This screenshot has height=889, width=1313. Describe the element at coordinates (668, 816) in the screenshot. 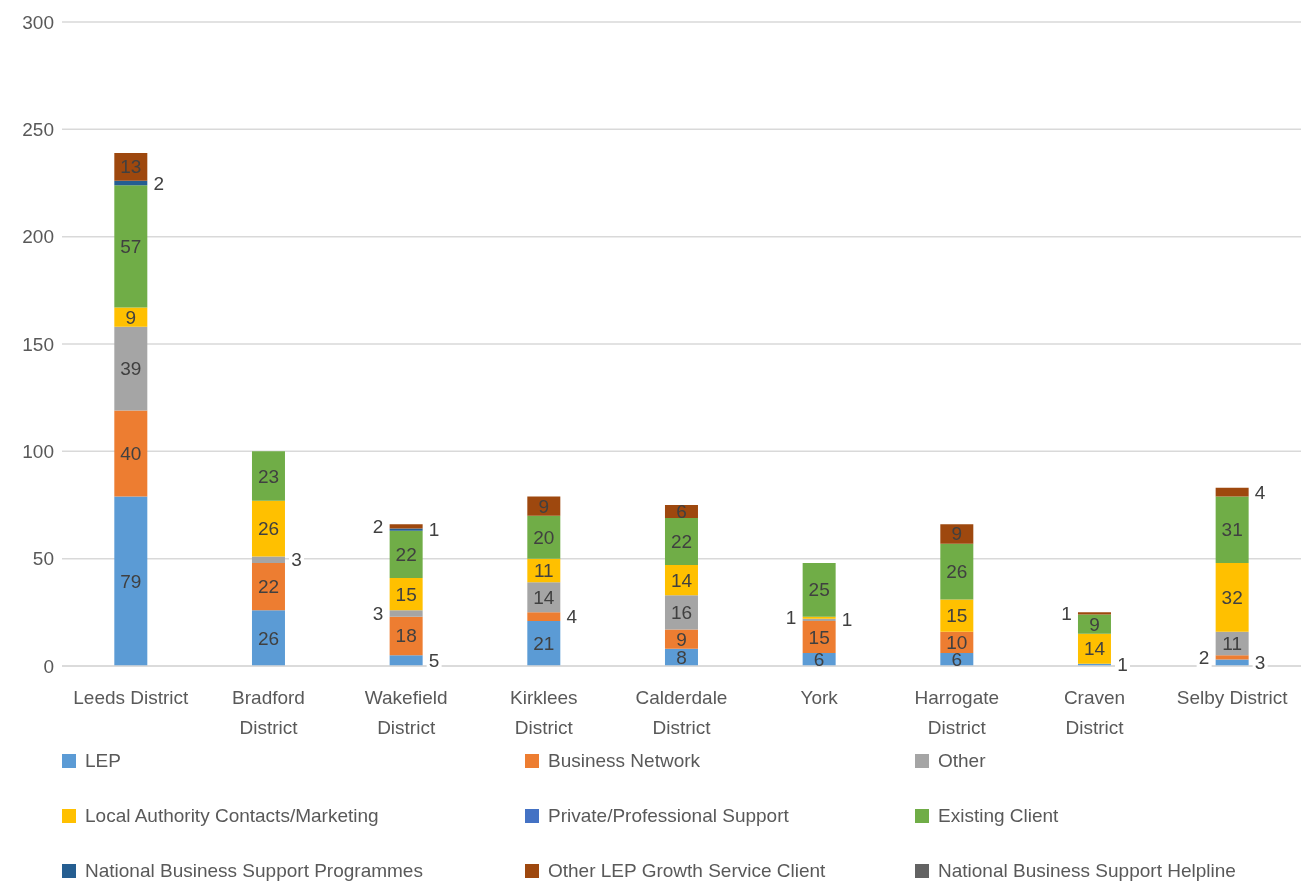

I see `legend-label: Private/Professional Support` at that location.